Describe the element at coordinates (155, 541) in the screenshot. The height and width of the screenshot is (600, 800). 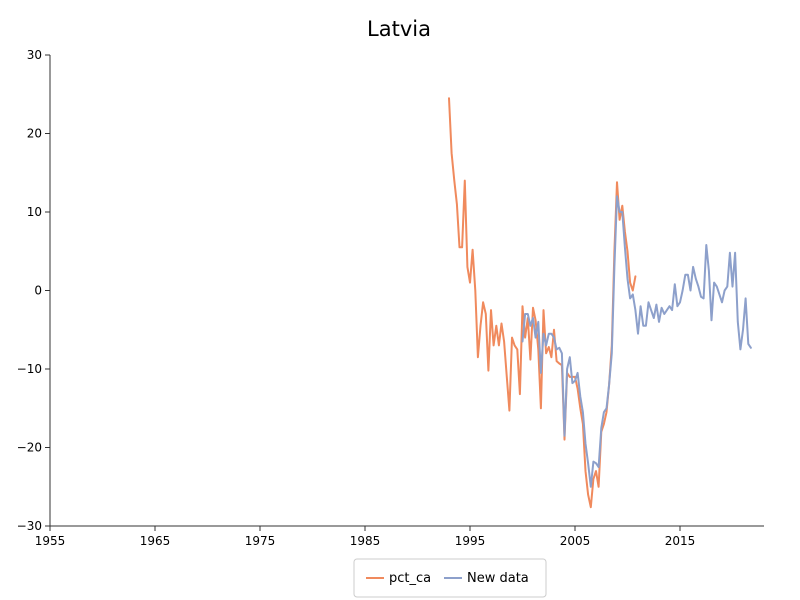
I see `x-tick-label: 1965` at that location.